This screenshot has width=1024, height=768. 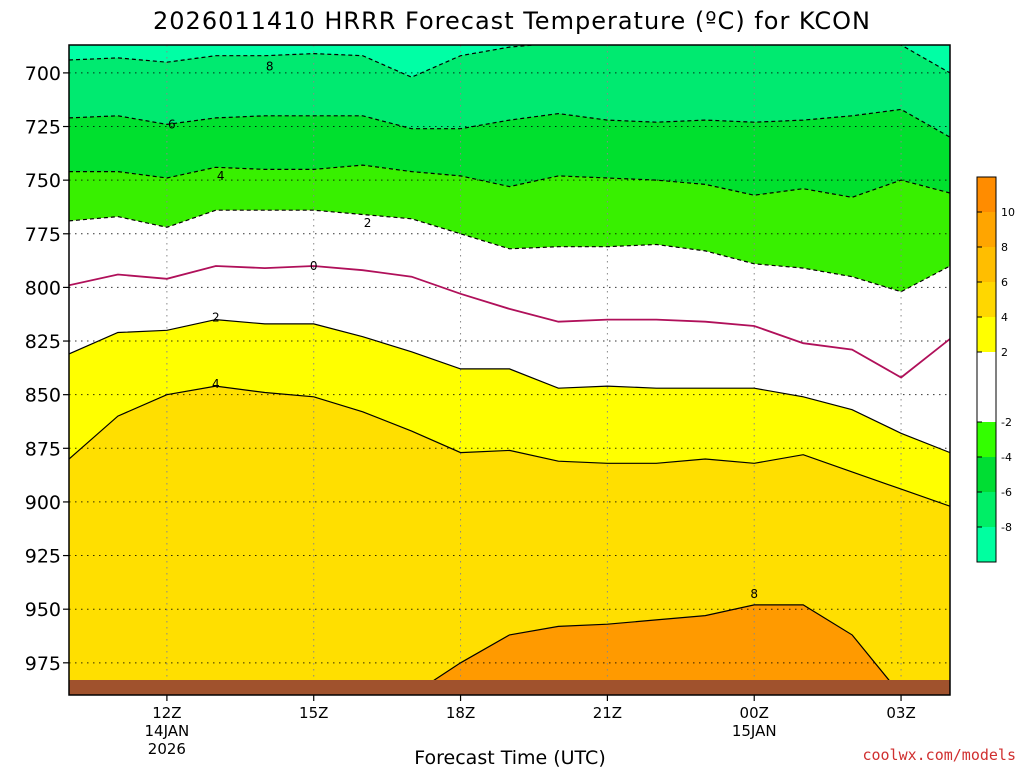 I want to click on colorbar-tick-label: 4, so click(x=1004, y=317).